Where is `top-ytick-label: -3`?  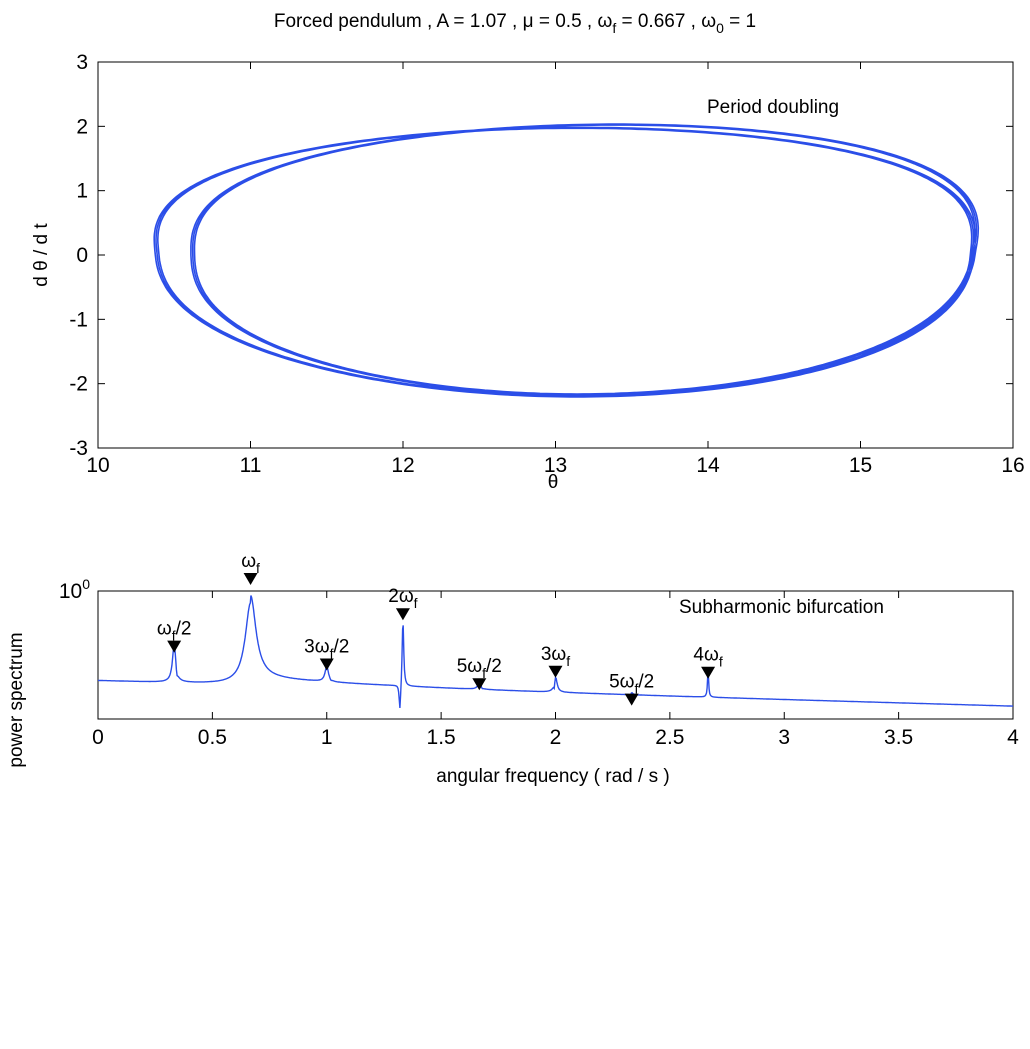
top-ytick-label: -3 is located at coordinates (78, 448).